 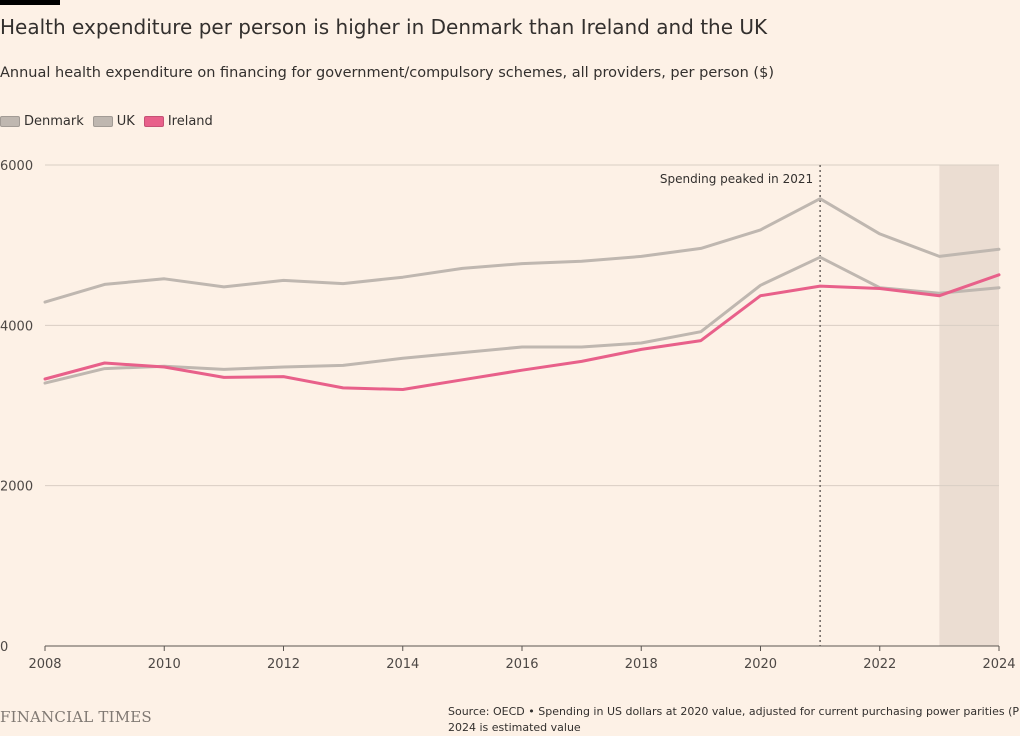 I want to click on y-tick-label-4000: 4000, so click(x=16, y=326).